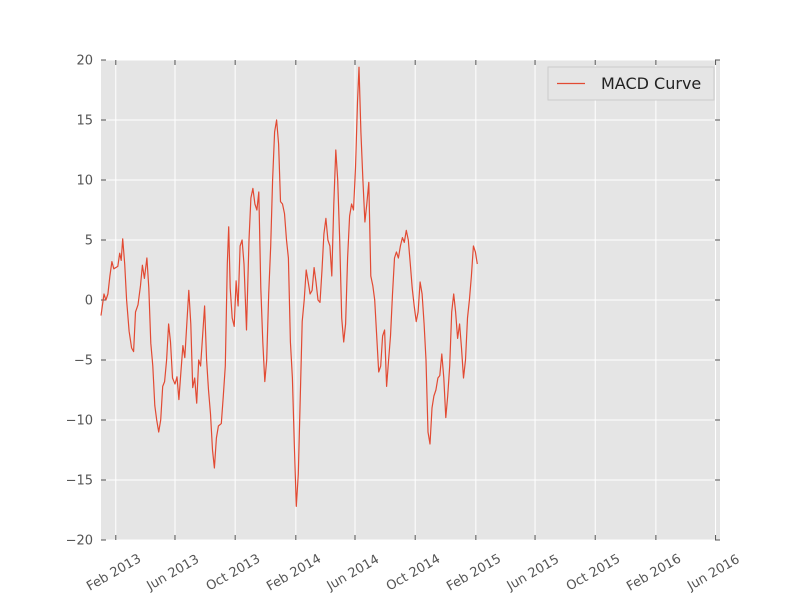  Describe the element at coordinates (84, 181) in the screenshot. I see `y-tick-label: 10` at that location.